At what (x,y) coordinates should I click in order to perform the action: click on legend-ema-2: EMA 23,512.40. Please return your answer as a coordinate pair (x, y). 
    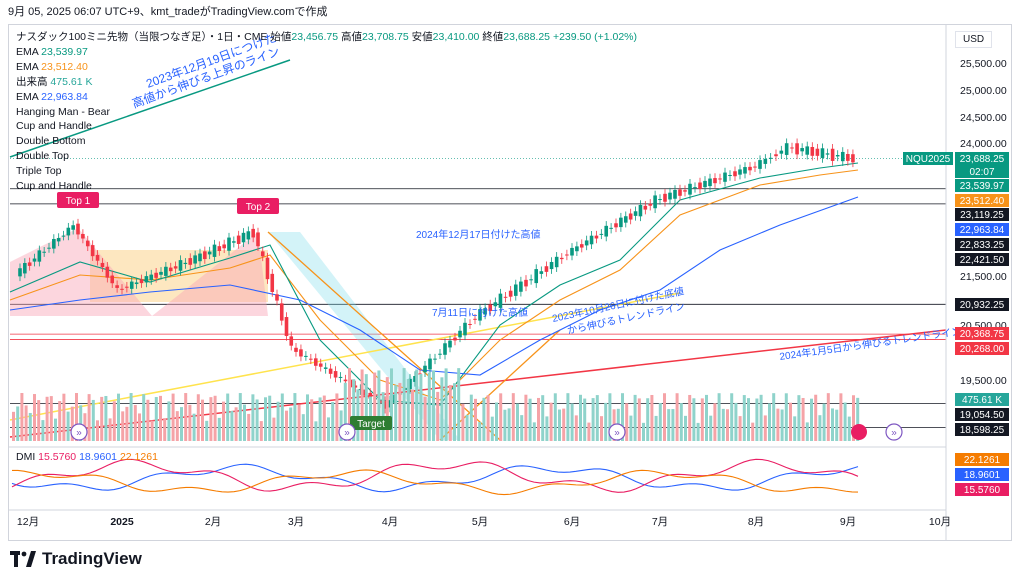
    Looking at the image, I should click on (326, 67).